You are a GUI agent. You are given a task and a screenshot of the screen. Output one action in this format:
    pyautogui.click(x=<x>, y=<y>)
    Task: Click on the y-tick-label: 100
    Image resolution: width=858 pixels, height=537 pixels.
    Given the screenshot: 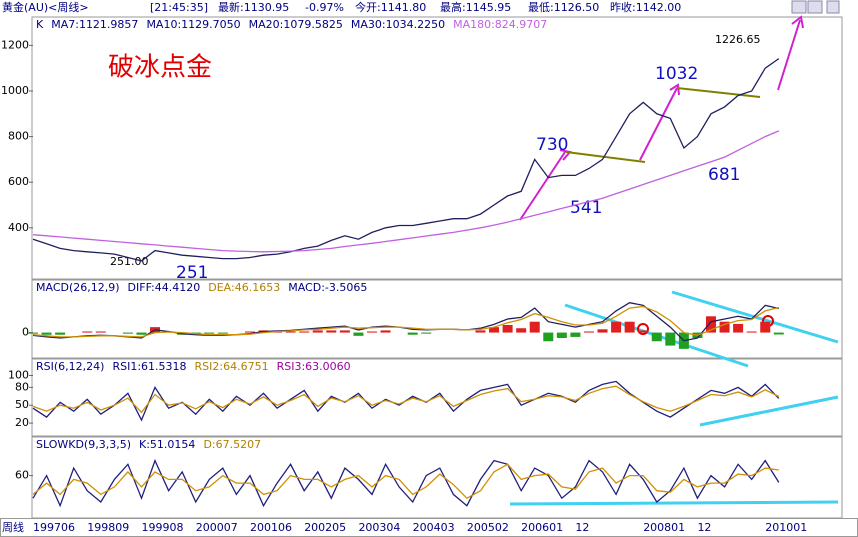 What is the action you would take?
    pyautogui.click(x=18, y=374)
    